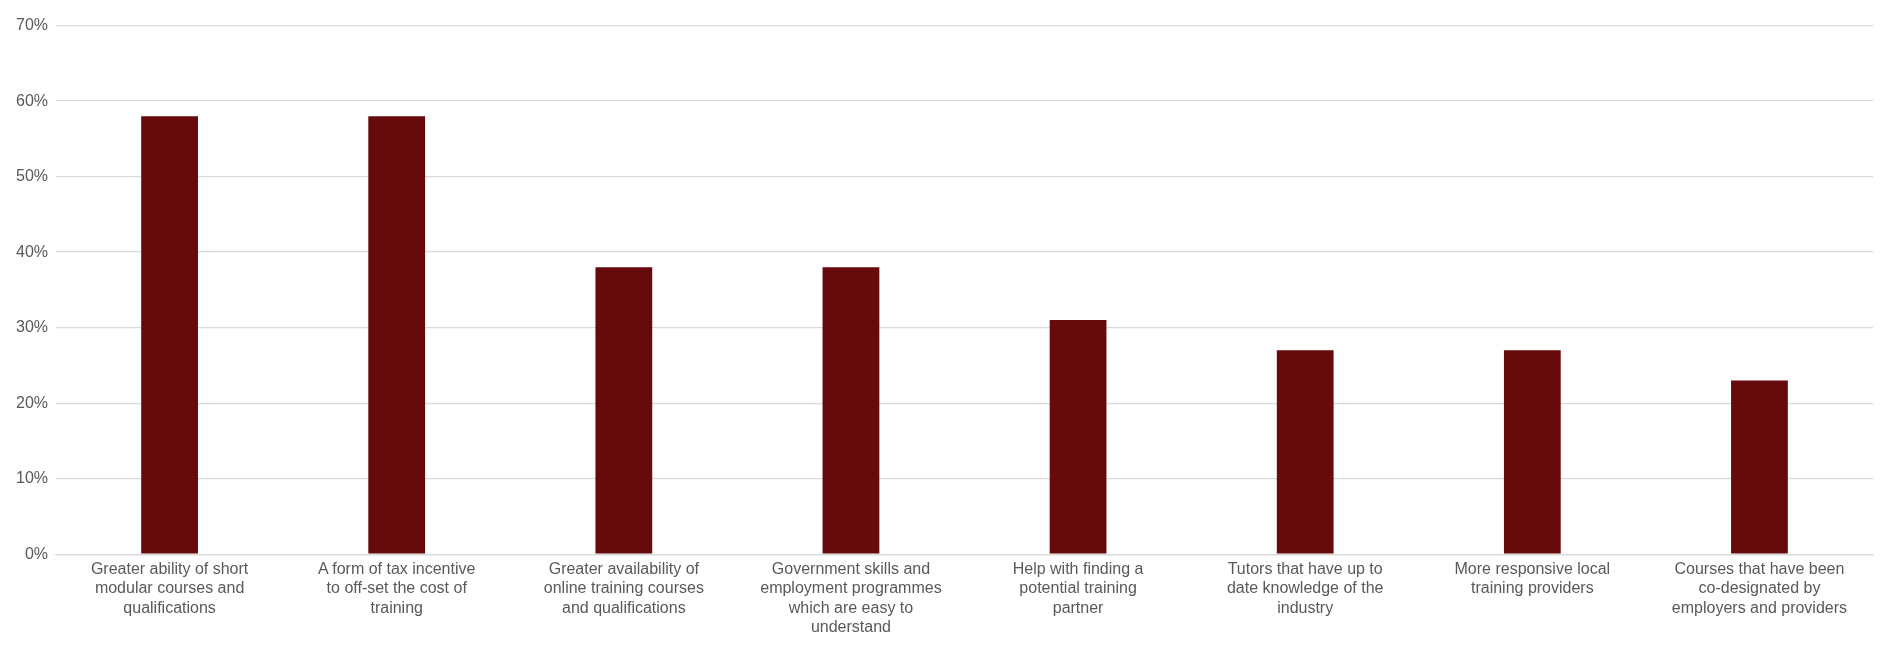 This screenshot has height=651, width=1891. Describe the element at coordinates (32, 251) in the screenshot. I see `y-tick-label: 40%` at that location.